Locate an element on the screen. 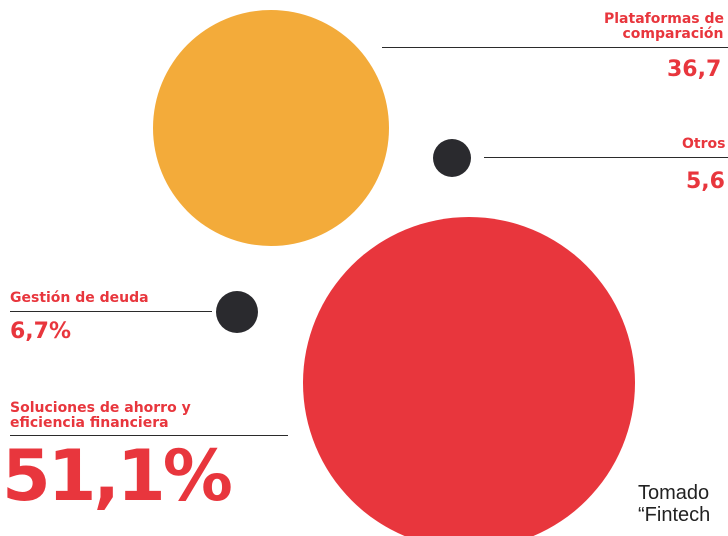  value-gestion-de-deuda: 6,7% is located at coordinates (40, 331).